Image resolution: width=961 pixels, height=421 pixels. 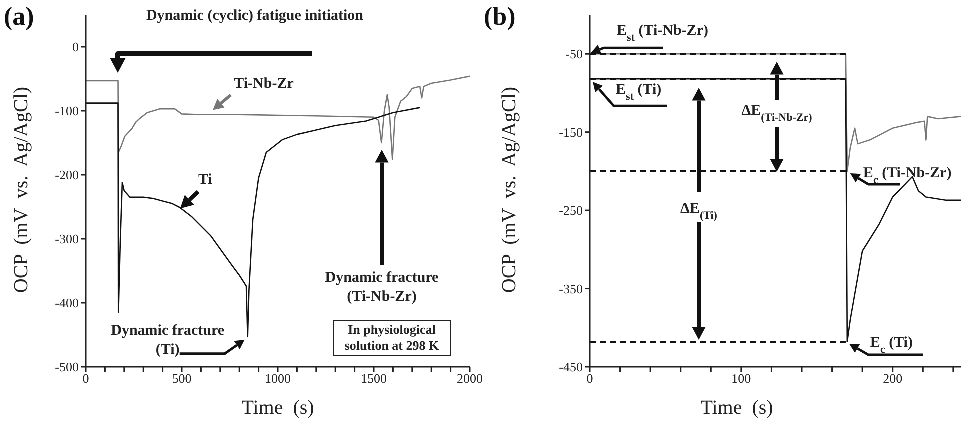 What do you see at coordinates (662, 33) in the screenshot?
I see `annotation: E$_{st}$ (Ti-Nb-Zr)` at bounding box center [662, 33].